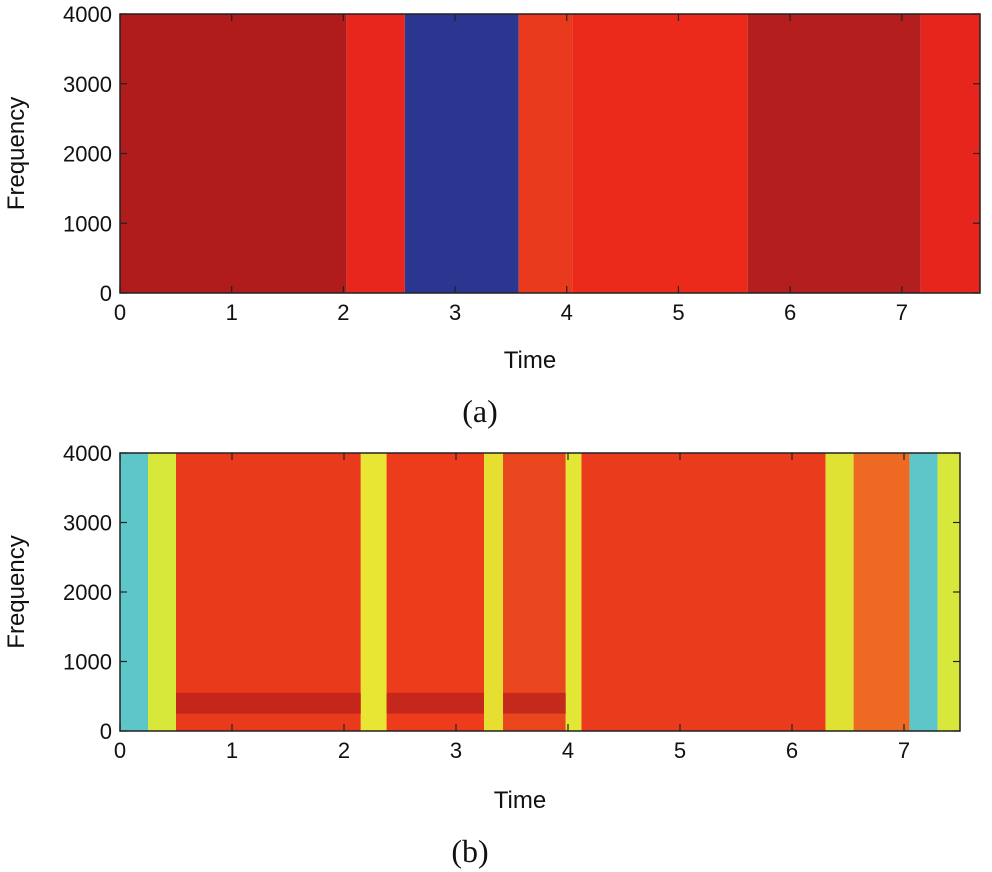  I want to click on panel-caption: (a), so click(480, 411).